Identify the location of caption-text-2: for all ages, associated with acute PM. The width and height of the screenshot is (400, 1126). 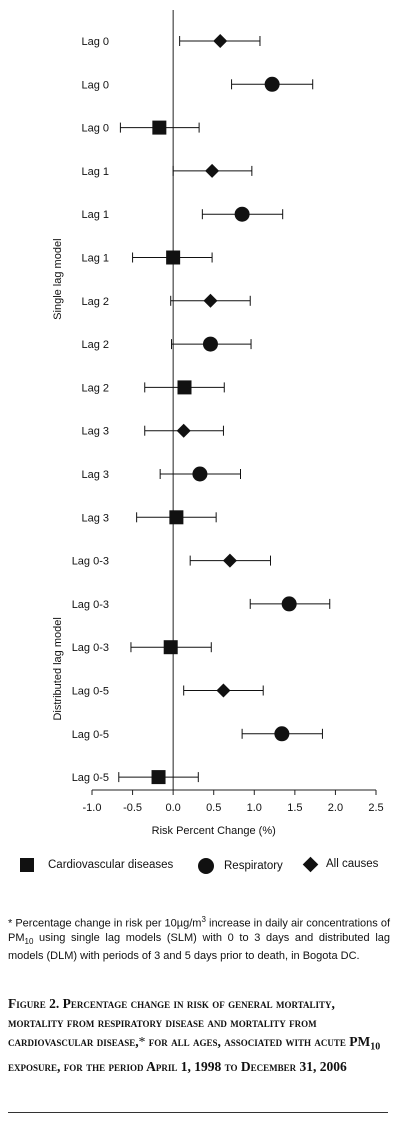
(258, 1041).